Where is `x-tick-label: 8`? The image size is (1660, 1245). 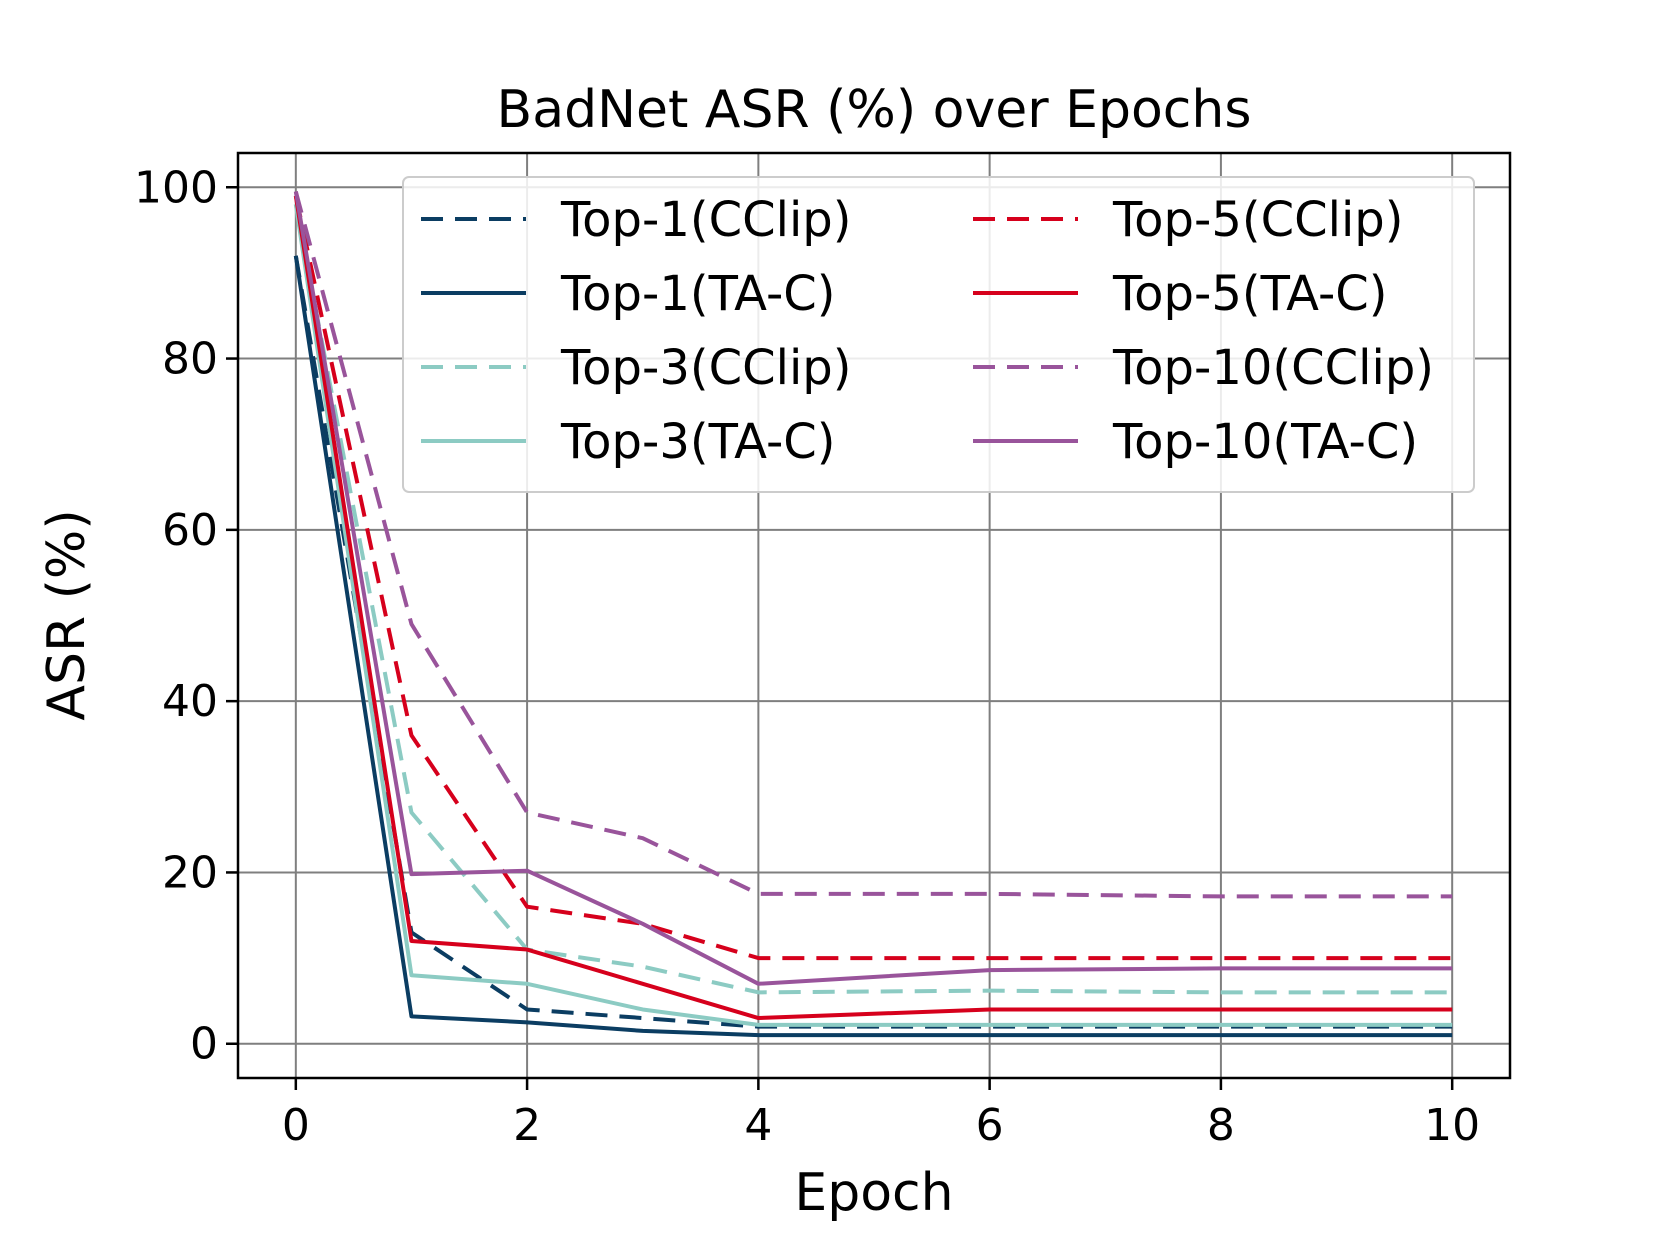
x-tick-label: 8 is located at coordinates (1221, 1125).